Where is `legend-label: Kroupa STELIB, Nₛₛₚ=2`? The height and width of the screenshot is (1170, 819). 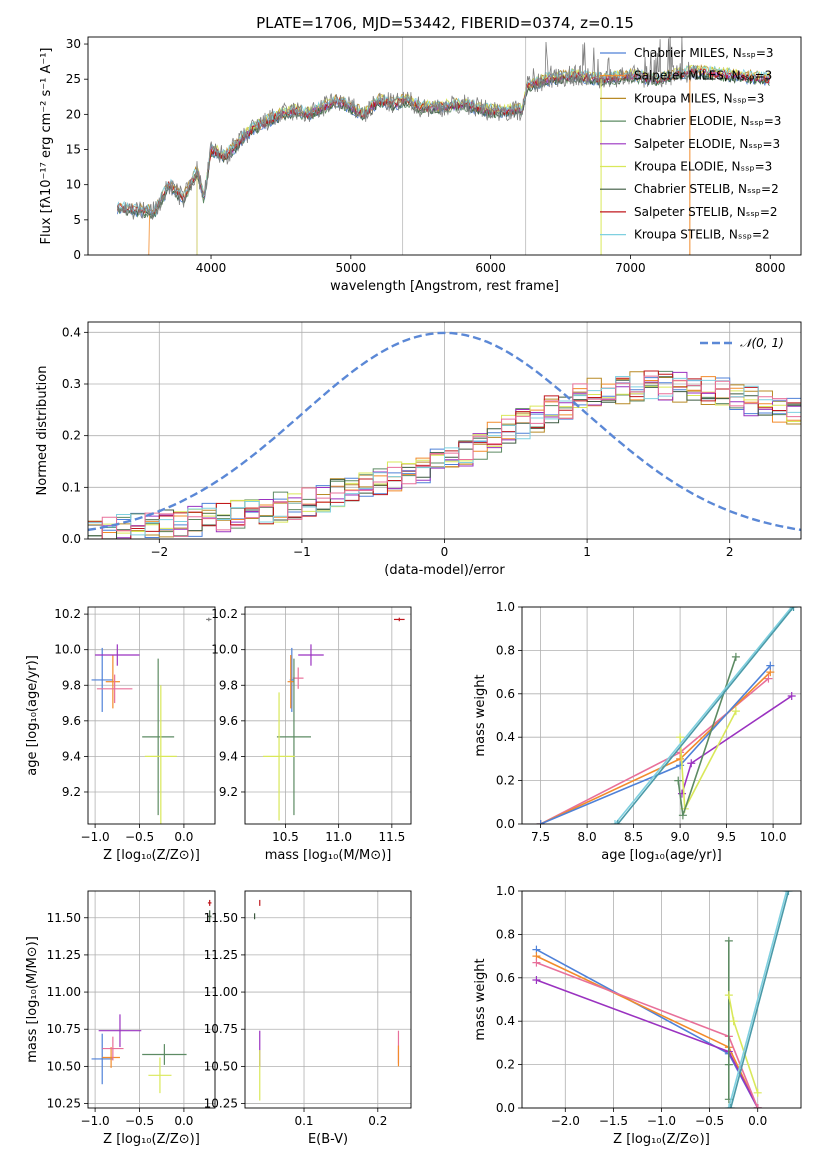
legend-label: Kroupa STELIB, Nₛₛₚ=2 is located at coordinates (702, 235).